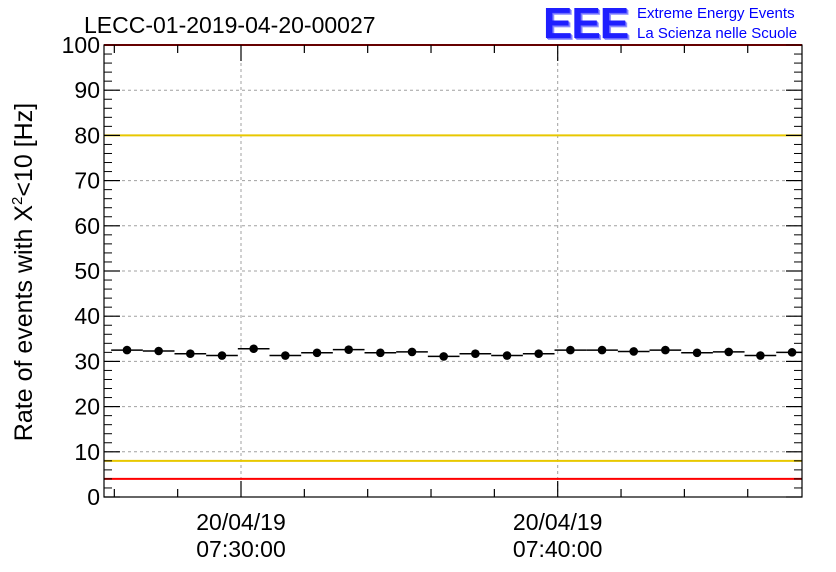  I want to click on y-tick-label: 90, so click(87, 90).